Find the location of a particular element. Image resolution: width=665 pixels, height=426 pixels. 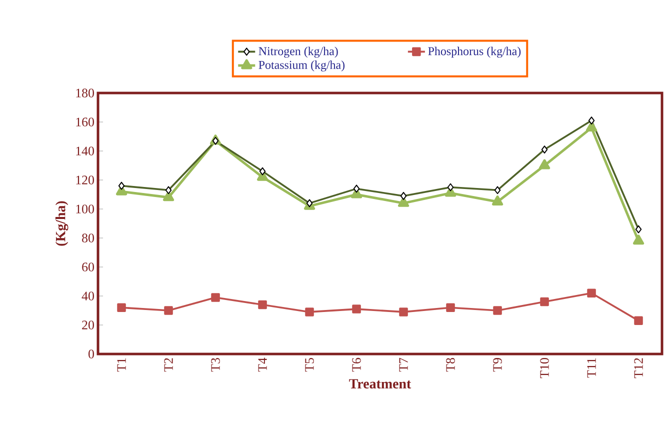

x-tick-label: T7 is located at coordinates (403, 365).